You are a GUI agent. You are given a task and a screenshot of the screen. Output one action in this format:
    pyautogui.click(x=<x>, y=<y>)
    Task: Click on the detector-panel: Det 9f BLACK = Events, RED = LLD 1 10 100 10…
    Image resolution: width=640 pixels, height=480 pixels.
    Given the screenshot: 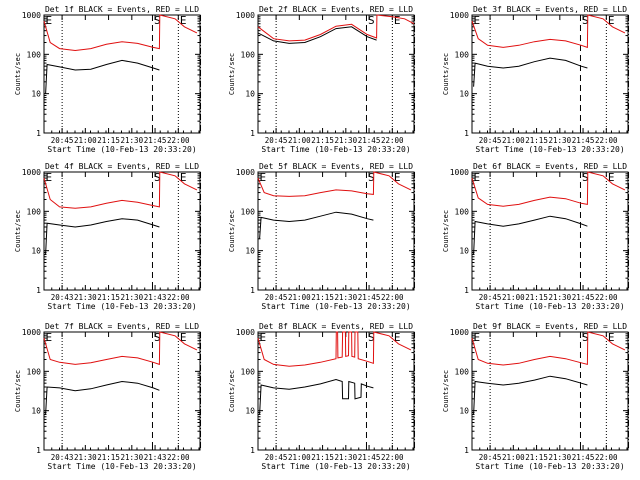 What is the action you would take?
    pyautogui.click(x=536, y=396)
    